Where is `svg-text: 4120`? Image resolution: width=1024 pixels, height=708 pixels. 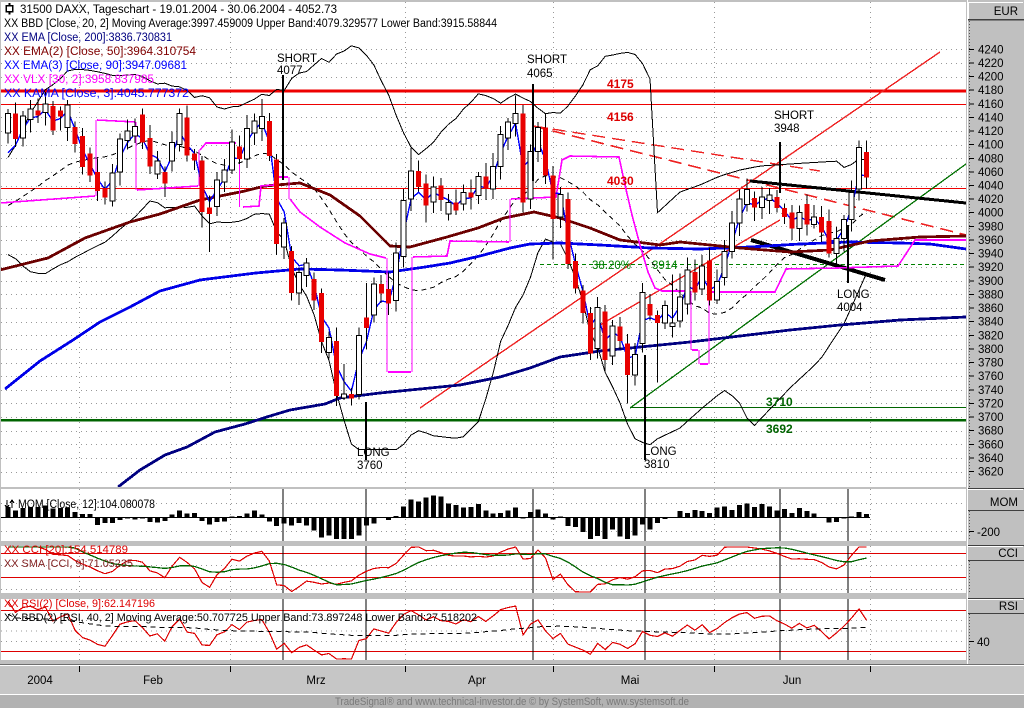
svg-text: 4120 is located at coordinates (991, 132).